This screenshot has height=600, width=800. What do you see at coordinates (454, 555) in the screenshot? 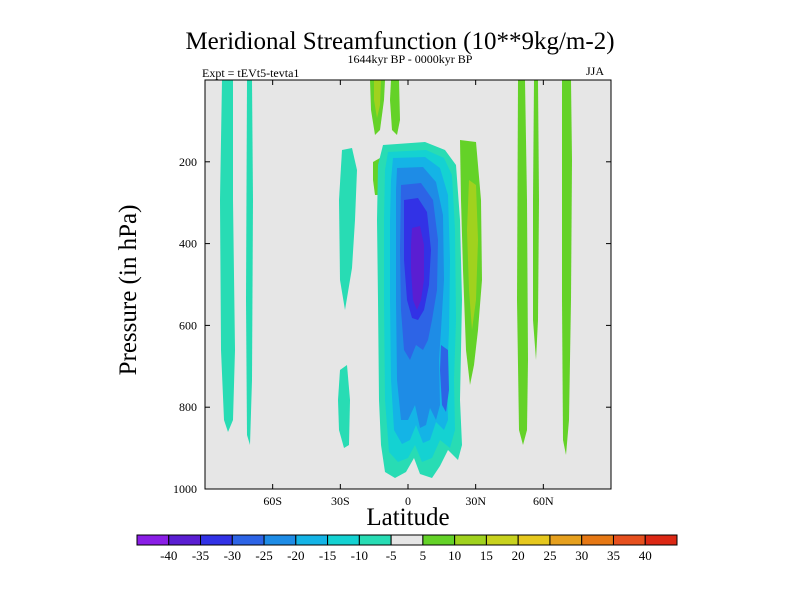
I see `colorbar-label: 10` at bounding box center [454, 555].